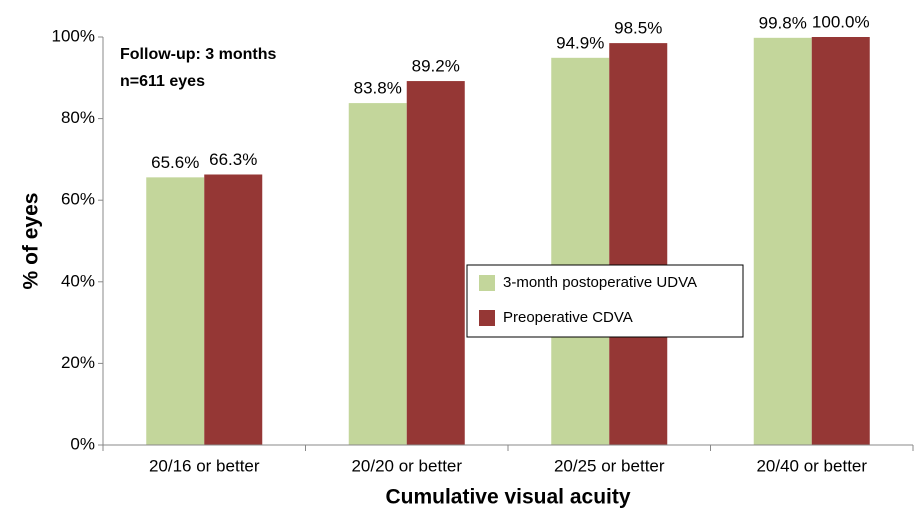 Image resolution: width=919 pixels, height=514 pixels. What do you see at coordinates (783, 22) in the screenshot?
I see `data-label: 99.8%` at bounding box center [783, 22].